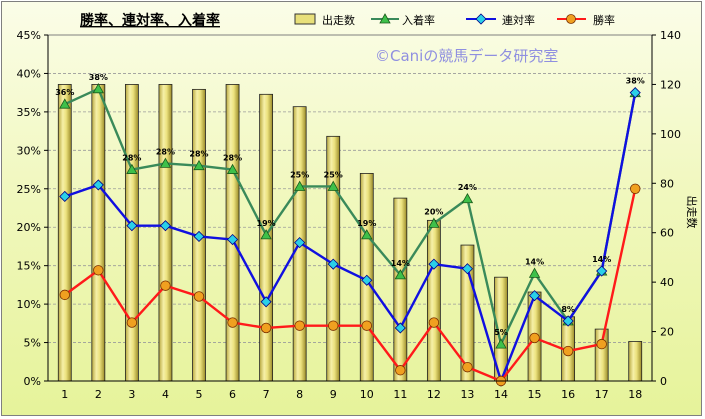 The image size is (705, 419). Describe the element at coordinates (385, 18) in the screenshot. I see `legend-marker-placing` at that location.